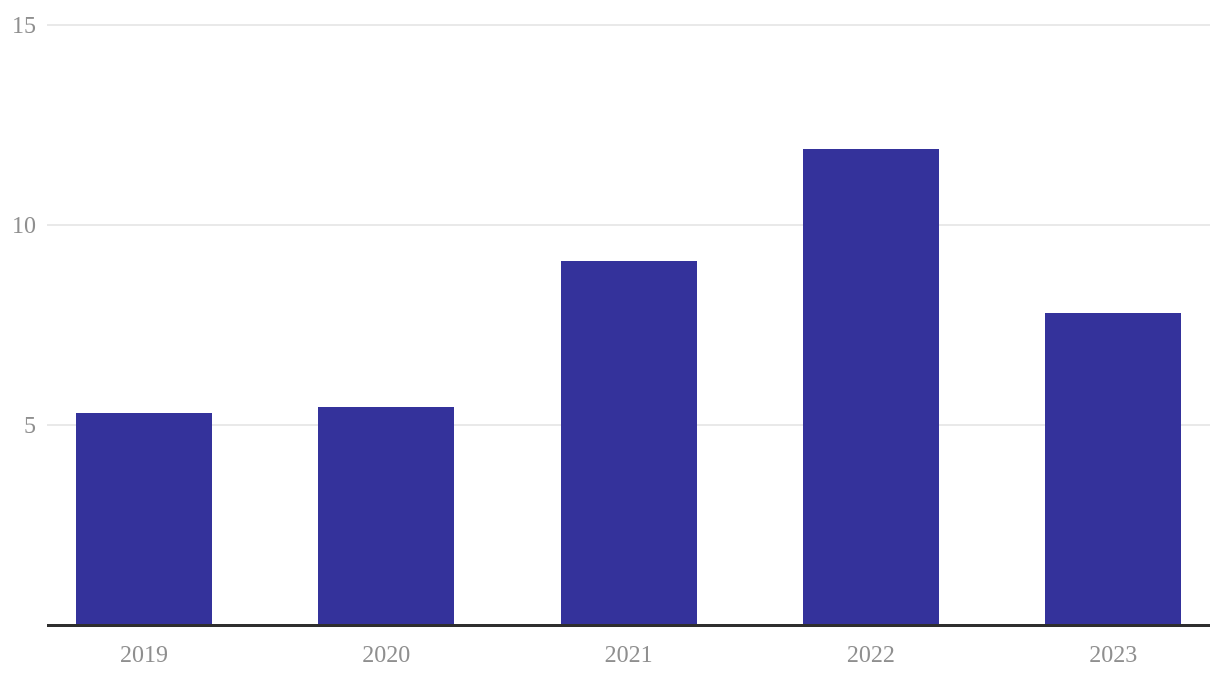 Image resolution: width=1220 pixels, height=686 pixels. Describe the element at coordinates (1113, 469) in the screenshot. I see `bar-2023` at that location.